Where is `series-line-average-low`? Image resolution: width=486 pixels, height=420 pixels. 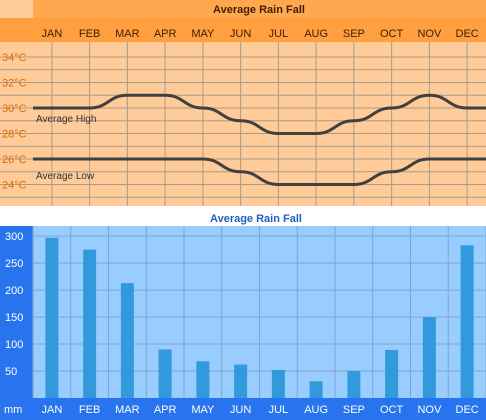 series-line-average-low is located at coordinates (259, 171).